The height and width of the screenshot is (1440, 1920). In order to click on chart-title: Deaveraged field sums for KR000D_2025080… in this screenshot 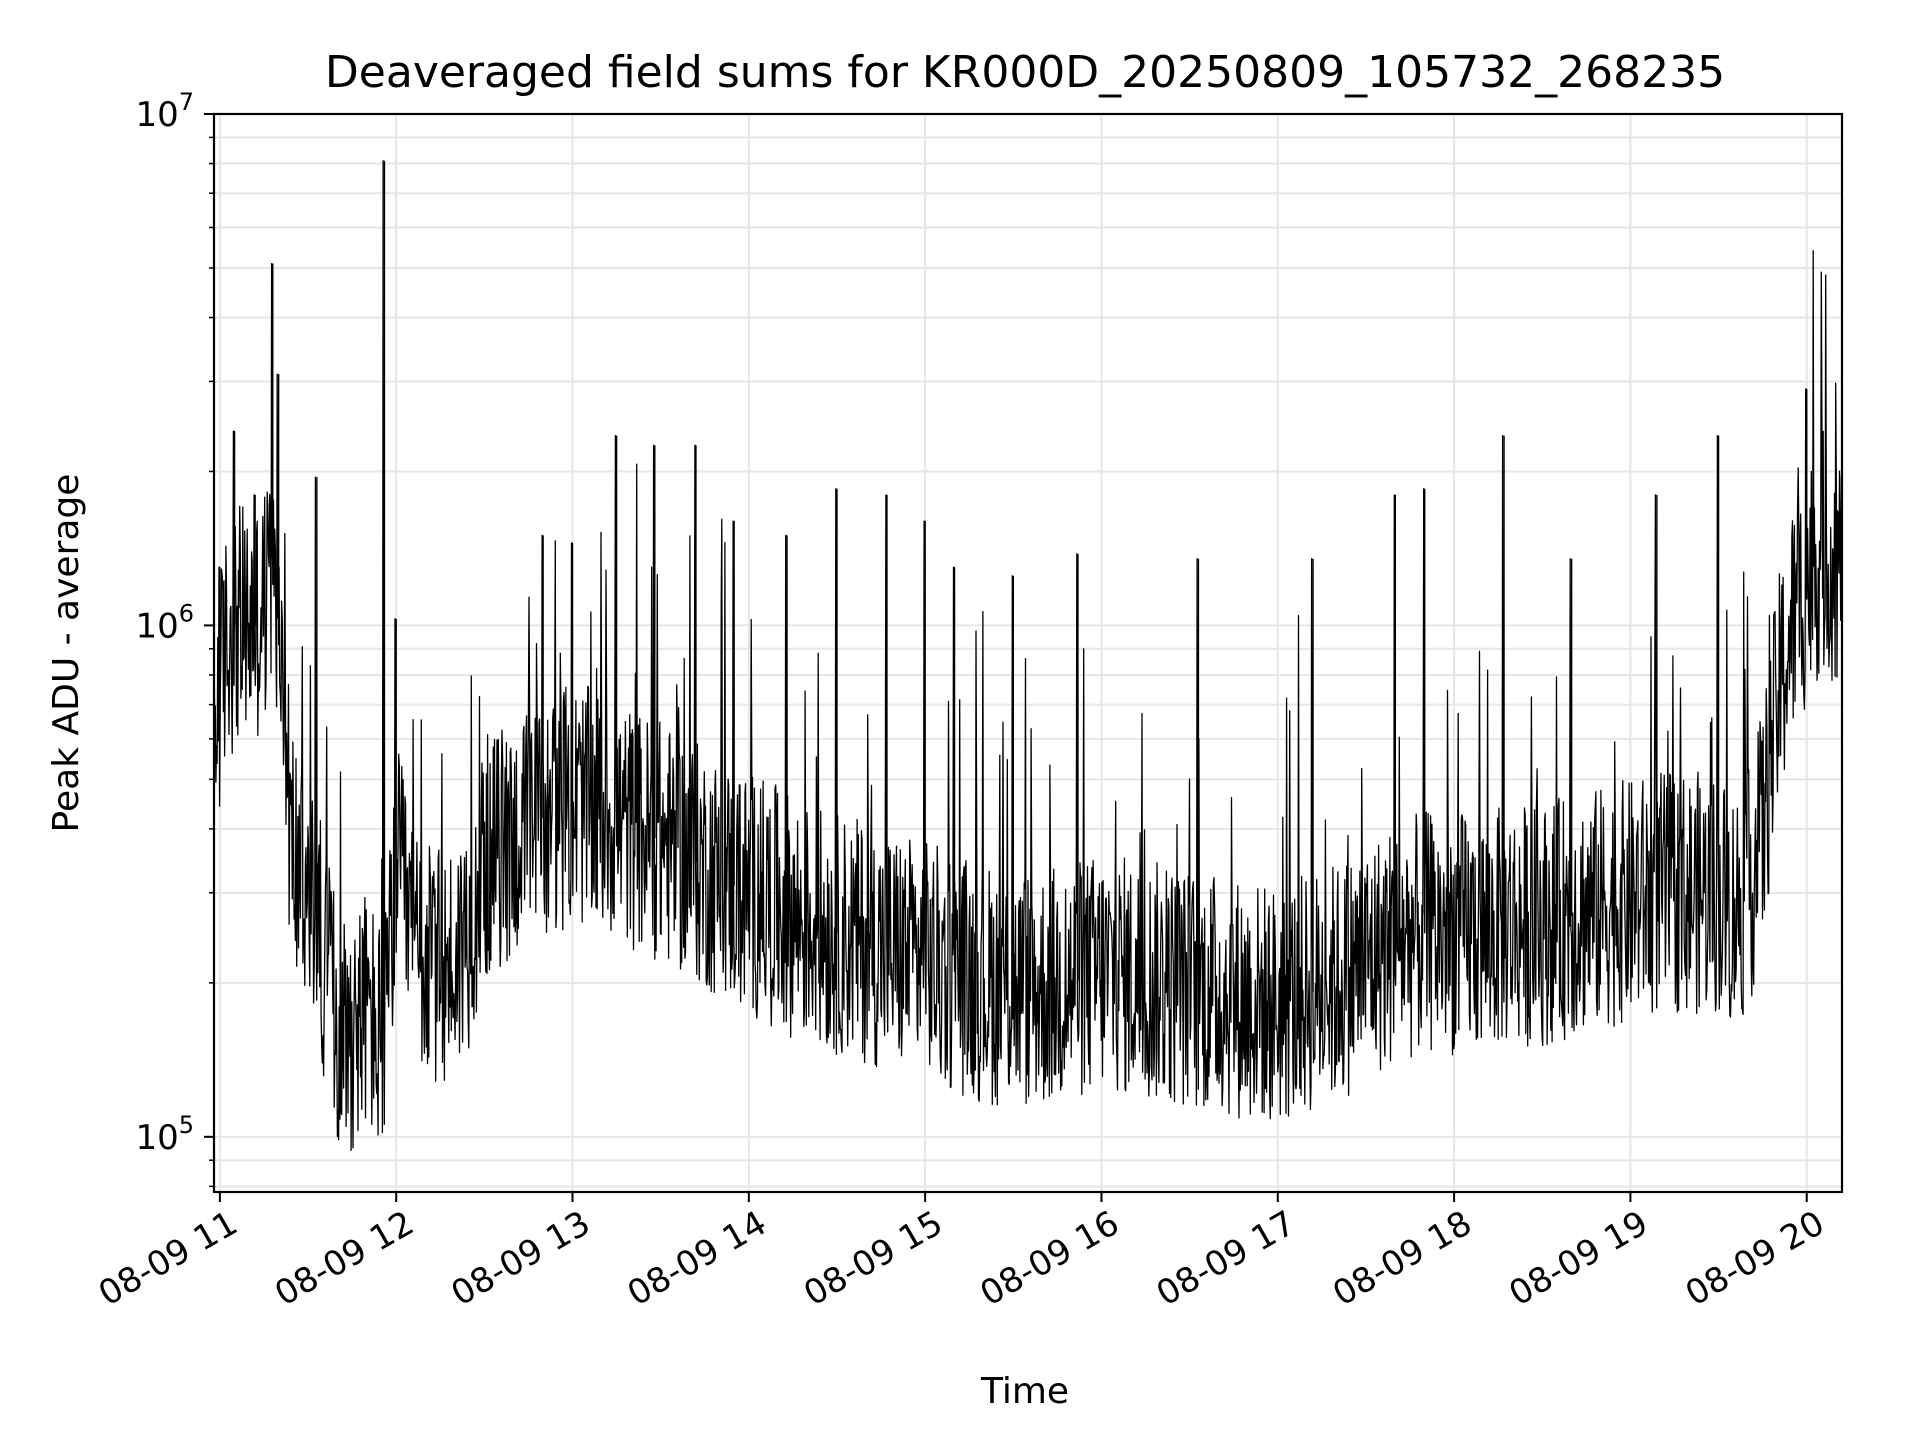, I will do `click(1025, 72)`.